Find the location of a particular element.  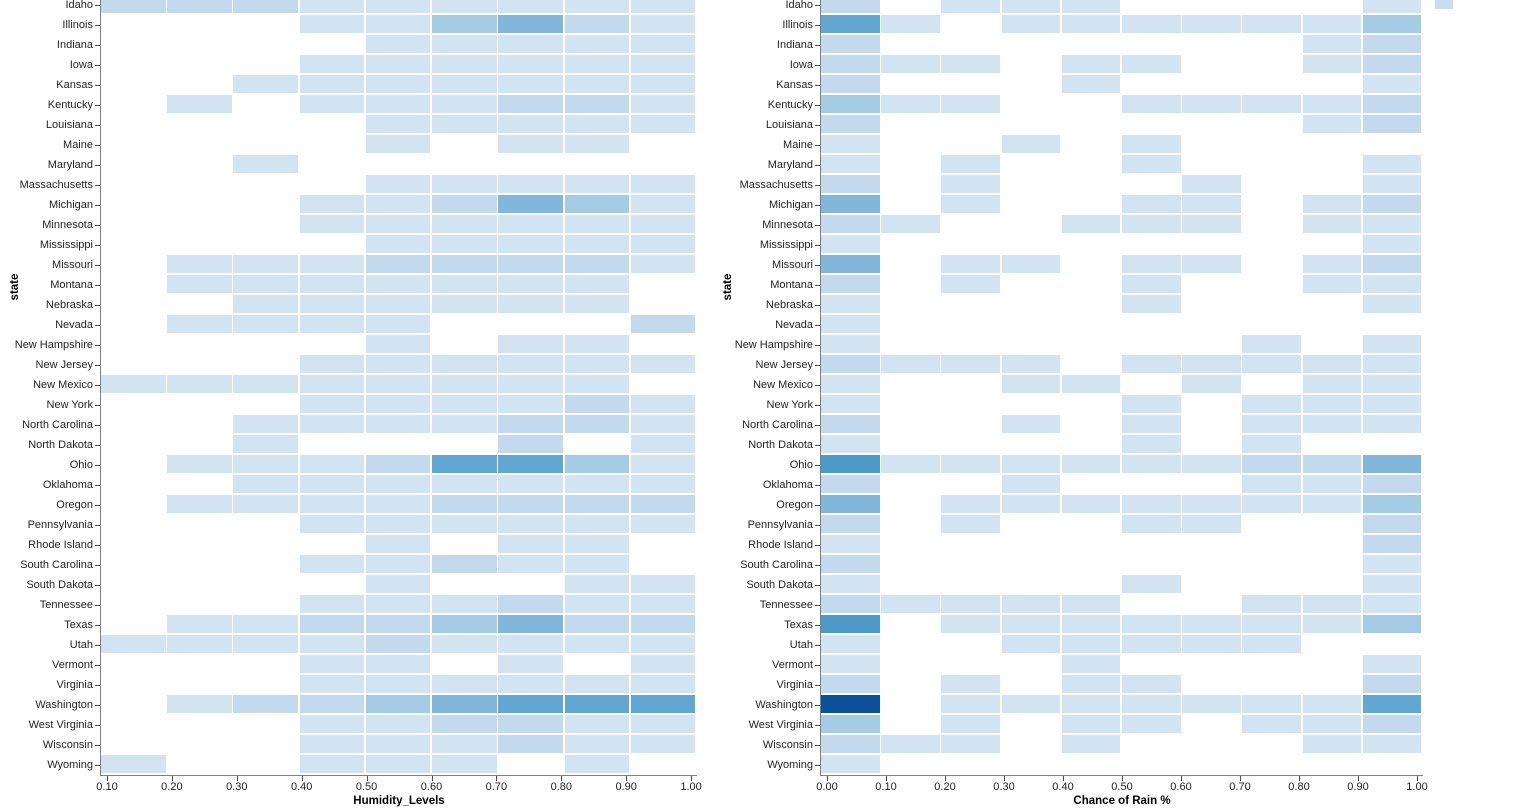

x-tick-label-0.60: 0.60 is located at coordinates (431, 787).